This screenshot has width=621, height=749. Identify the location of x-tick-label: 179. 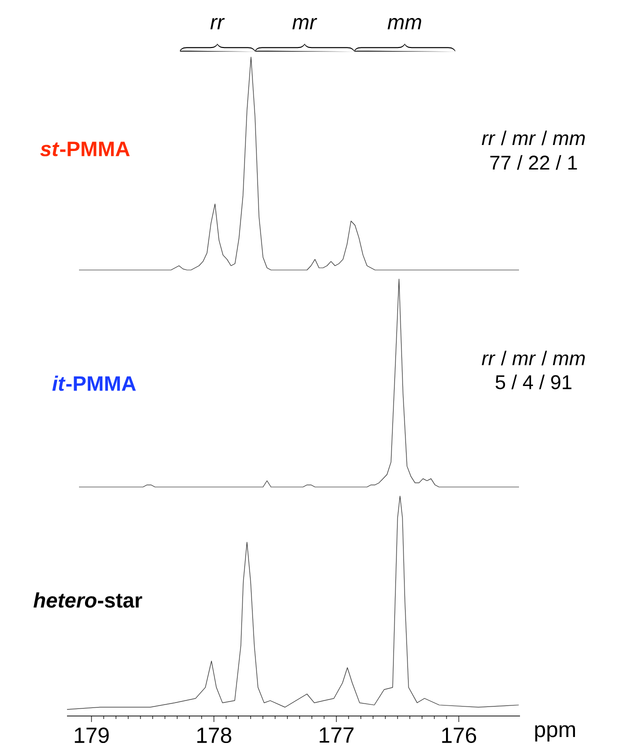
(91, 736).